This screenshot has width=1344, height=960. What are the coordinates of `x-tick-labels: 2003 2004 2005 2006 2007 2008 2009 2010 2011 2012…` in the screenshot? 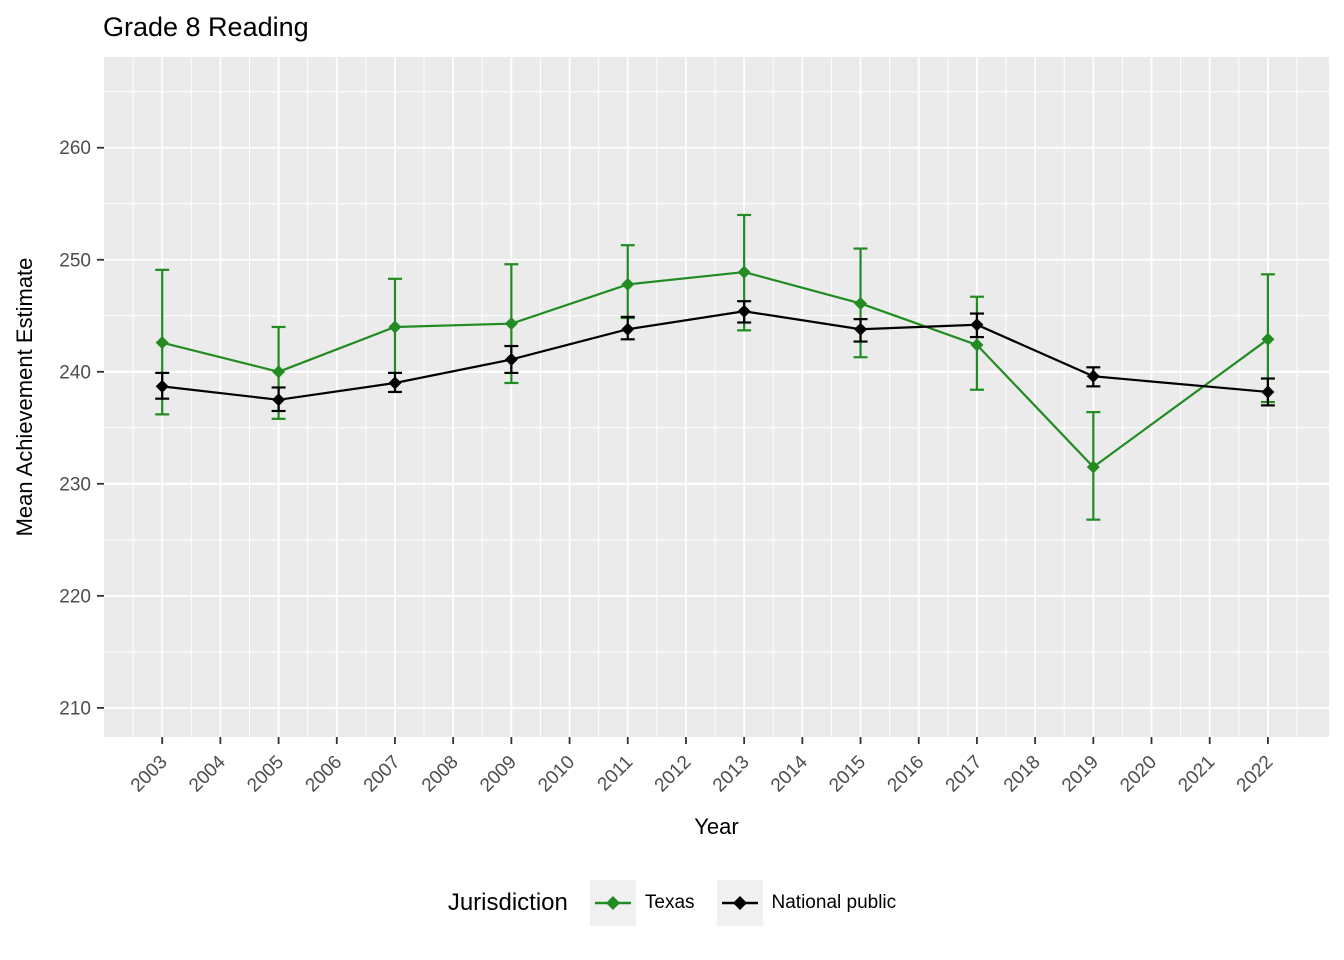 It's located at (702, 773).